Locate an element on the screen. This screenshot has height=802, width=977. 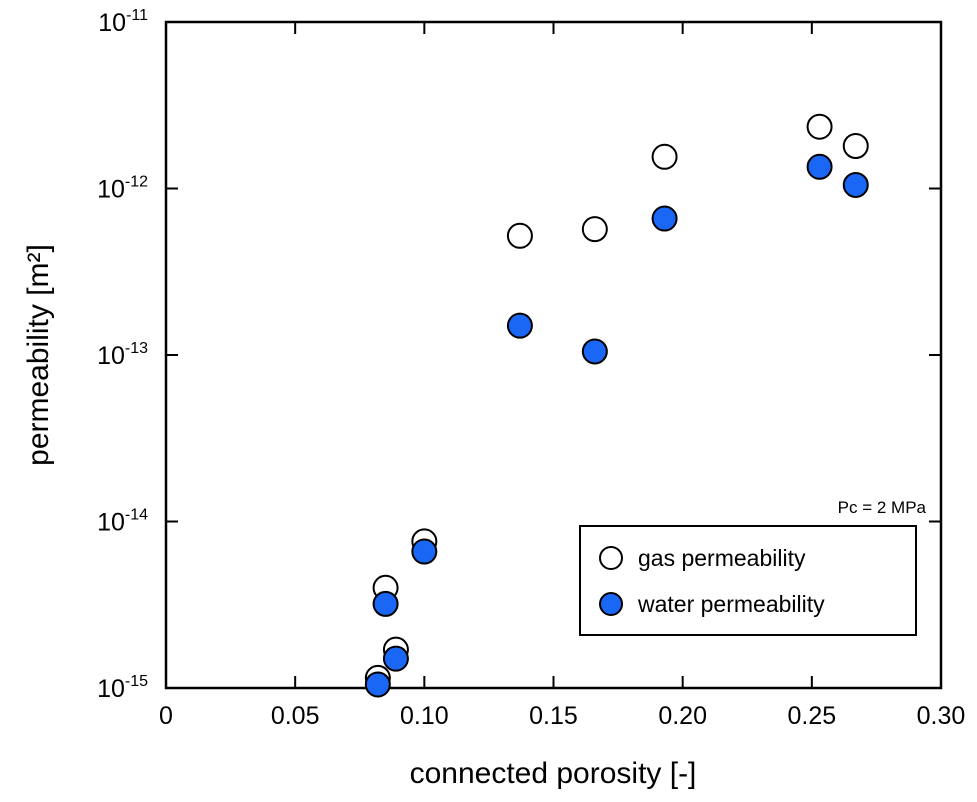
y-tick-label-exponent: -13 is located at coordinates (136, 348).